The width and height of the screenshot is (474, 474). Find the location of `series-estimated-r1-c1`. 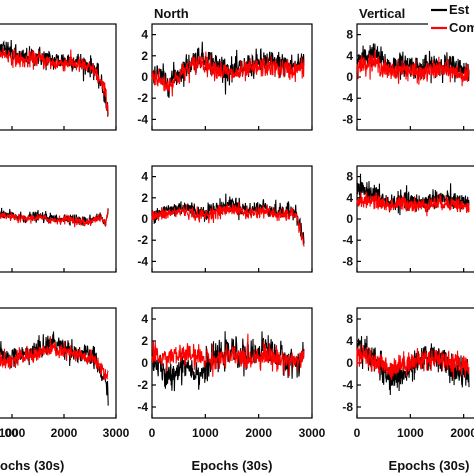

series-estimated-r1-c1 is located at coordinates (228, 218).